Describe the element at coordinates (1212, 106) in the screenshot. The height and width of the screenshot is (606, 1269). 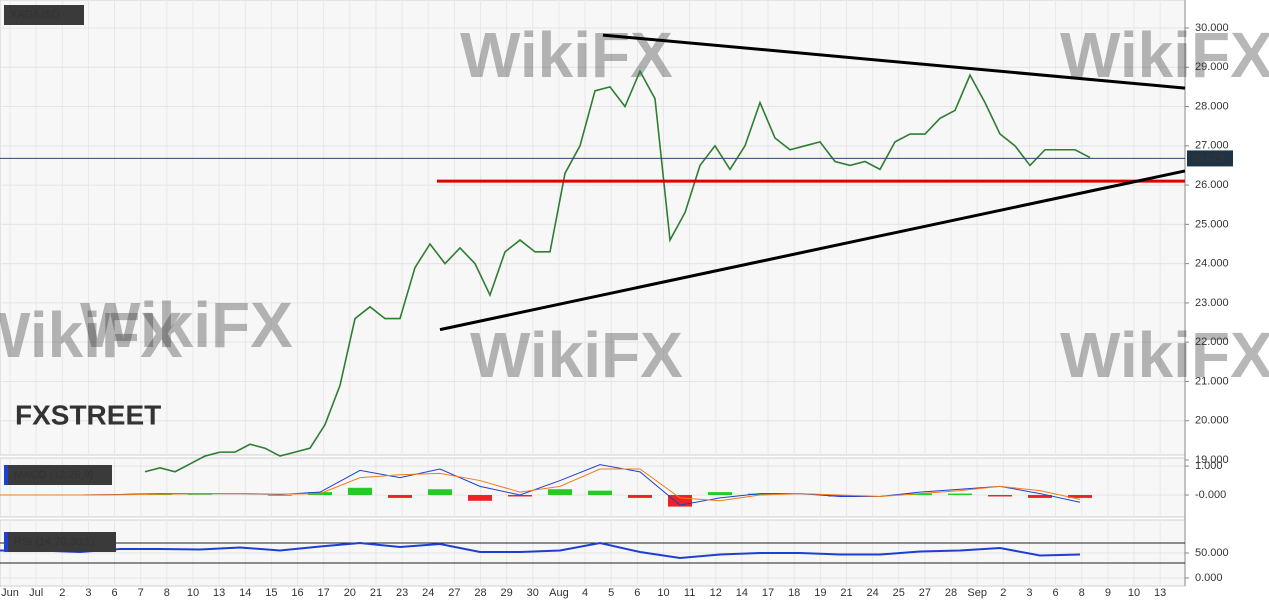
I see `y-tick-label: 28.000` at that location.